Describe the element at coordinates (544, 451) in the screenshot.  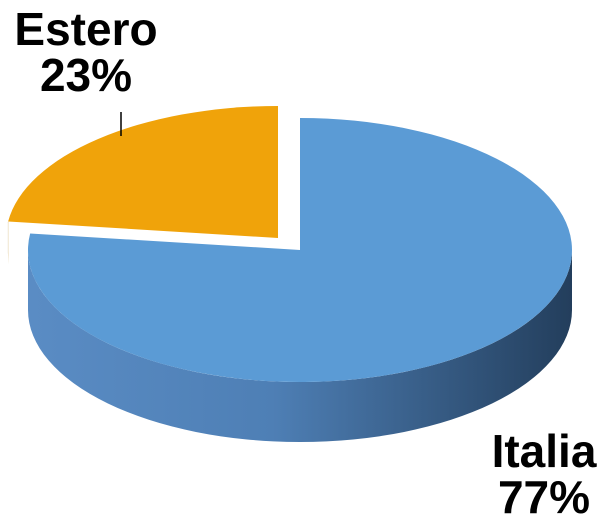
I see `data-label-italia-name: Italia` at that location.